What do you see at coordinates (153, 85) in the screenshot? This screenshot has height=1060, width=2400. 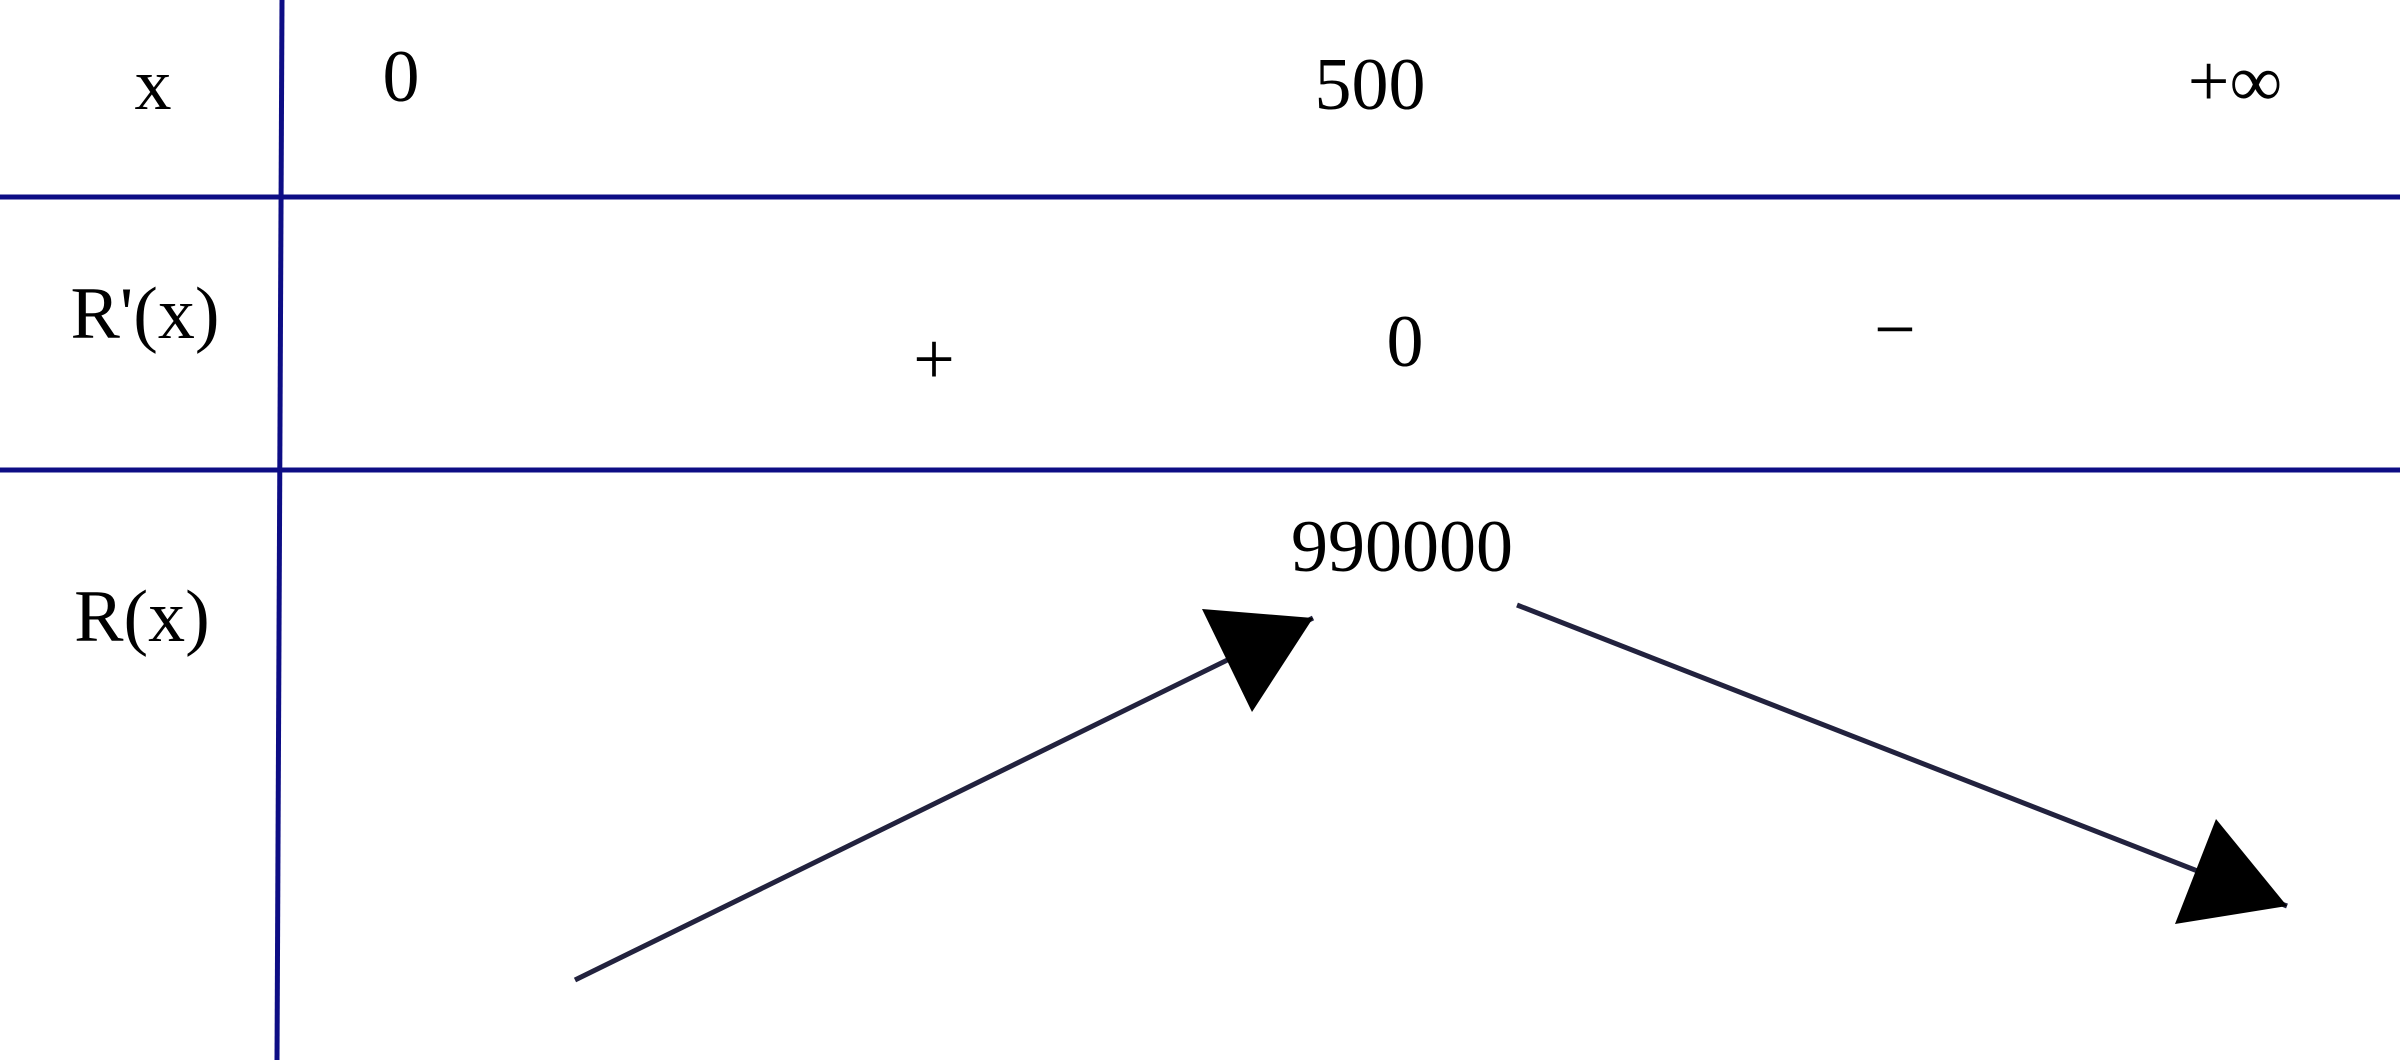 I see `row-label: x` at bounding box center [153, 85].